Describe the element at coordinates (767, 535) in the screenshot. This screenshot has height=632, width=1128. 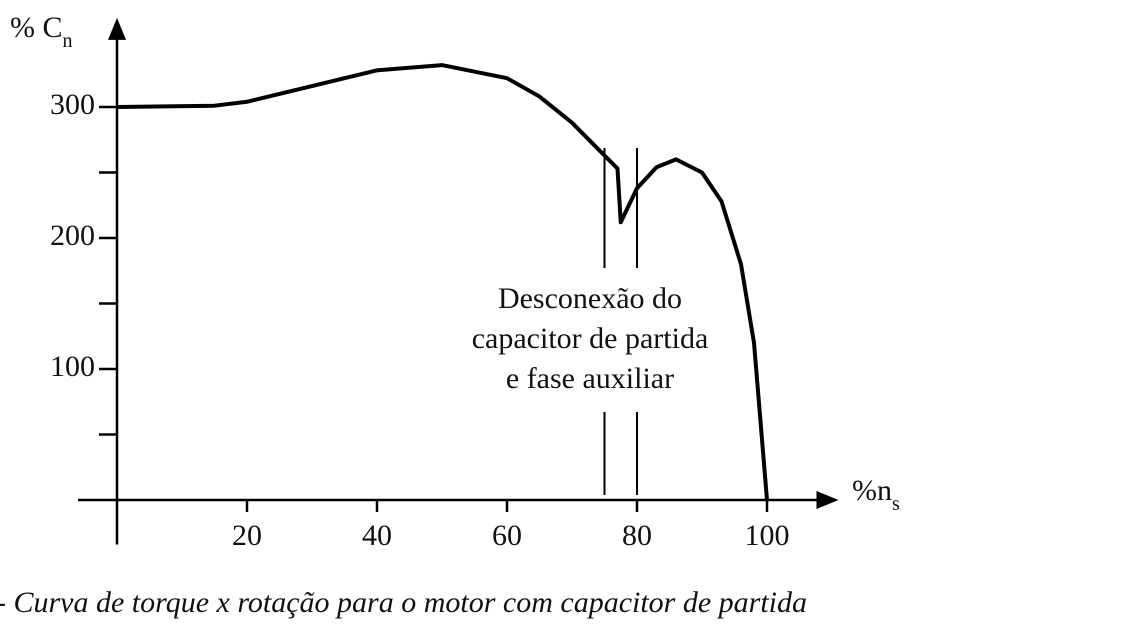
I see `x-tick-label: 100` at that location.